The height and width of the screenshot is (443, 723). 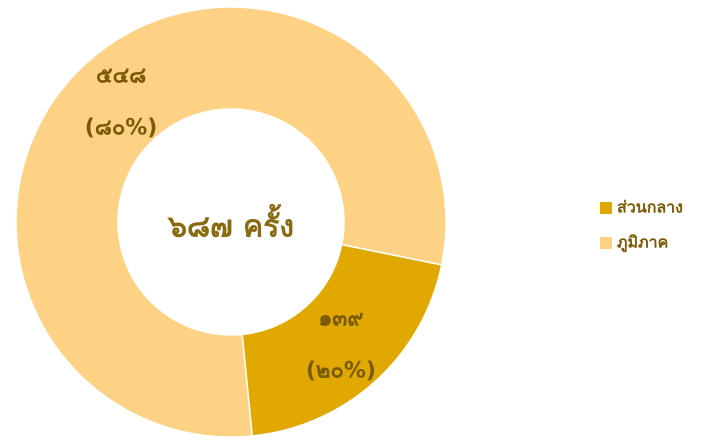 I want to click on center-label: ๖๘๗ ครั้ง, so click(x=230, y=224).